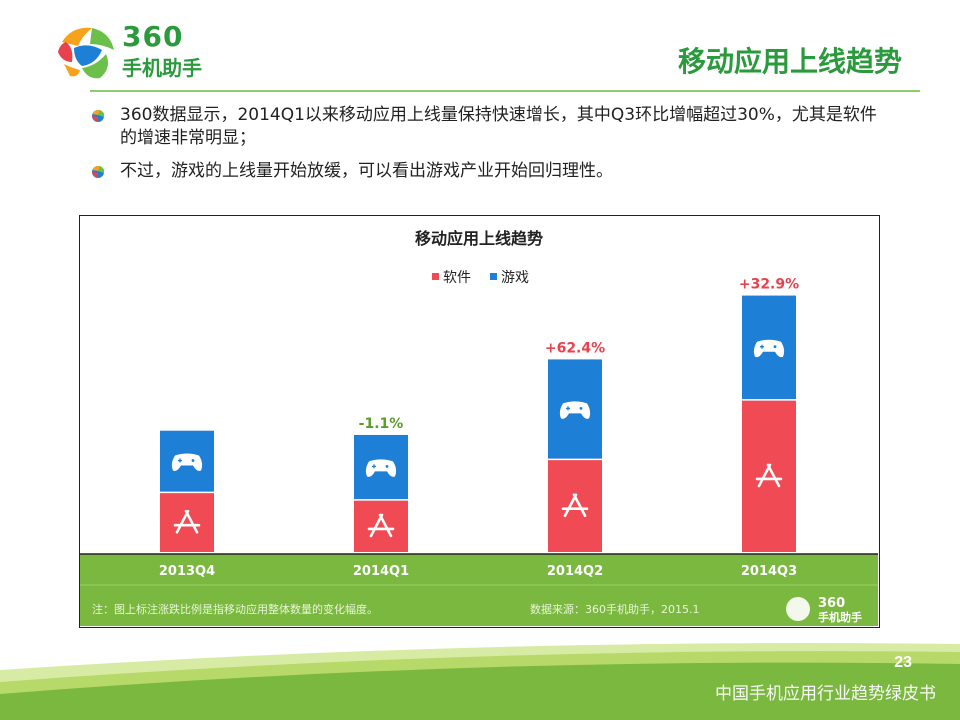  I want to click on chart-legend: 软件 游戏, so click(480, 278).